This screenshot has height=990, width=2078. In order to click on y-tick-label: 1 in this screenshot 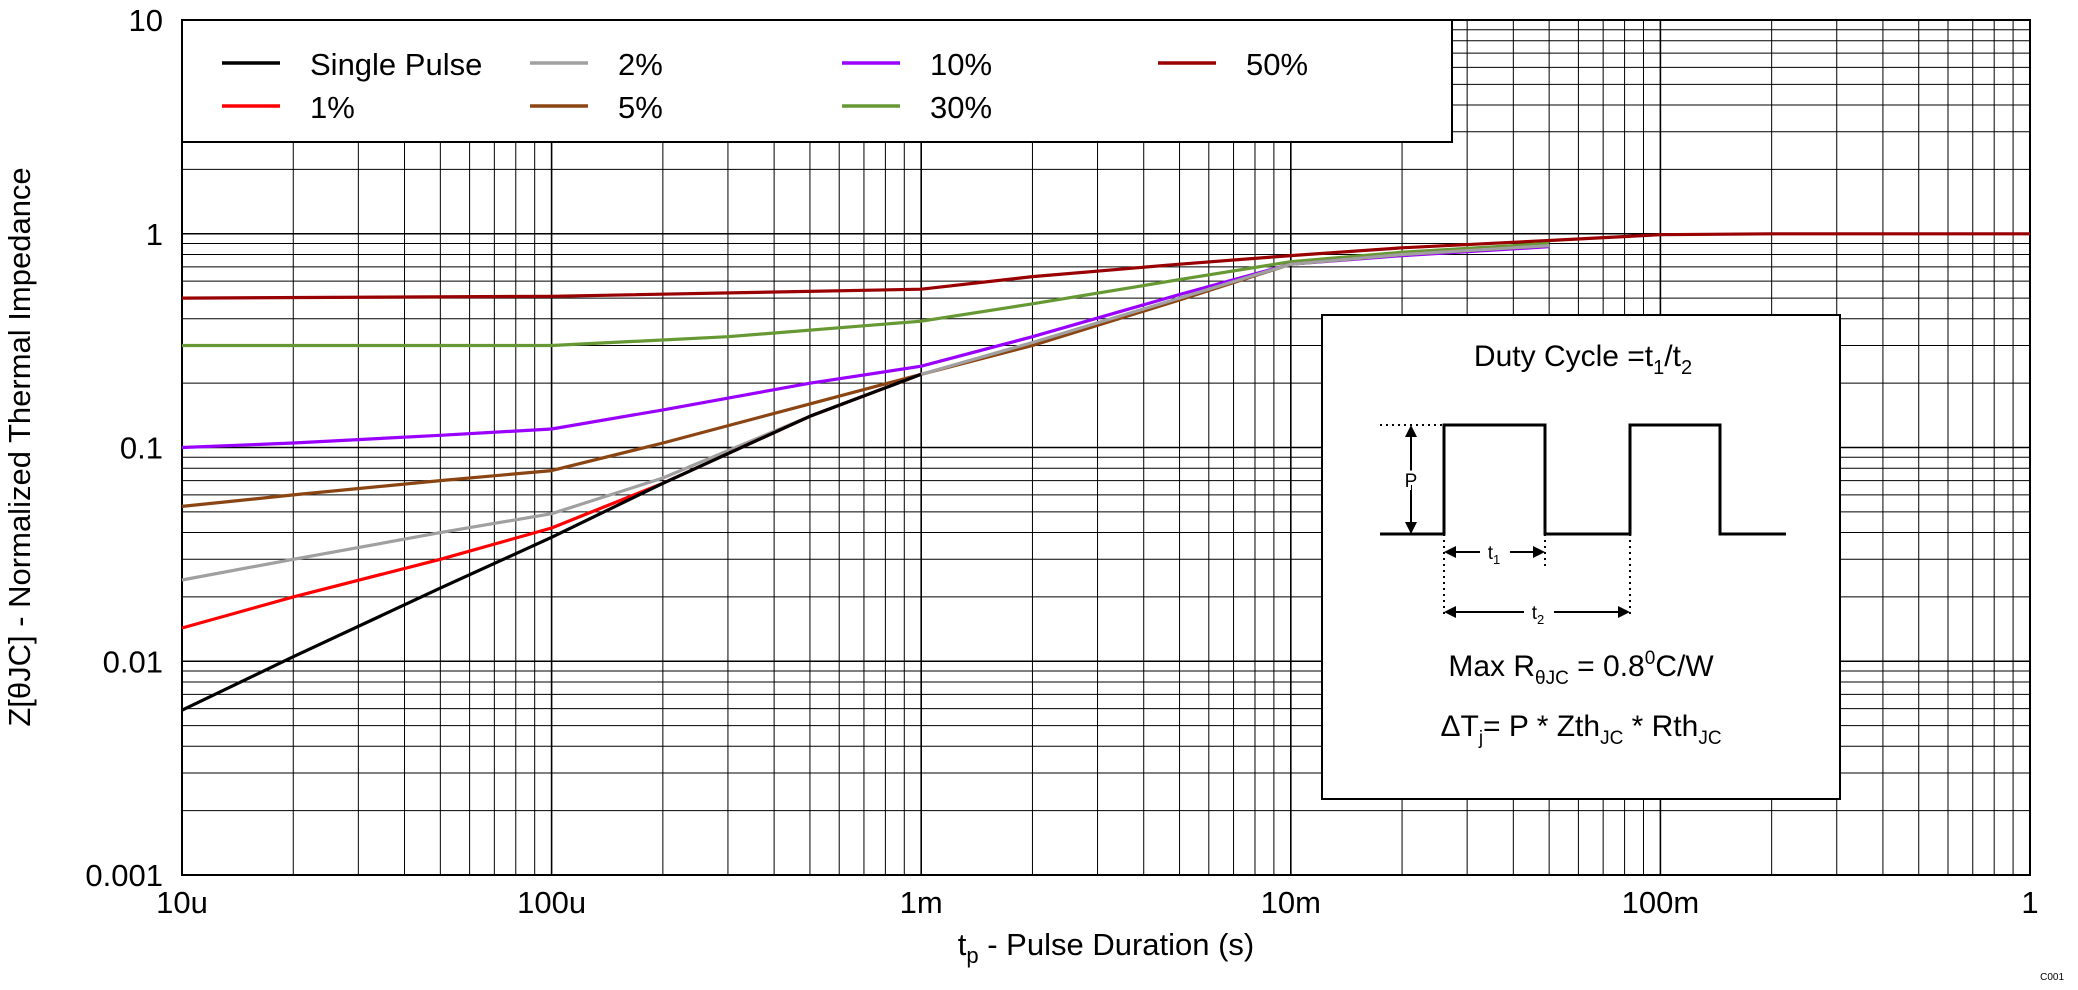, I will do `click(154, 234)`.